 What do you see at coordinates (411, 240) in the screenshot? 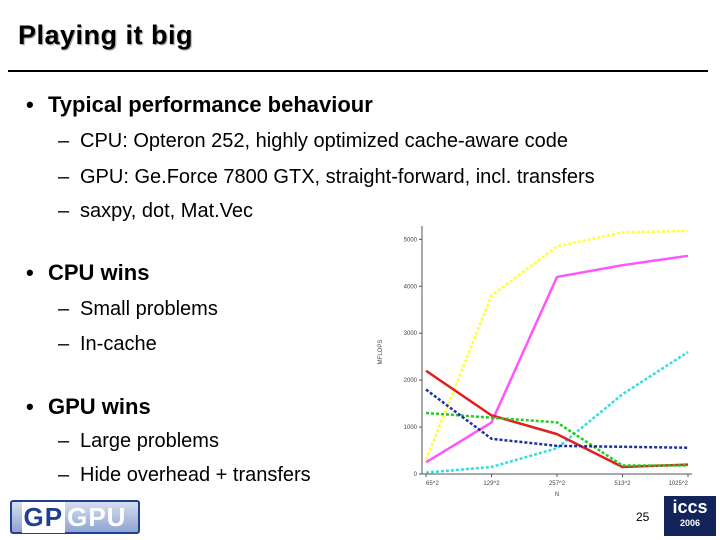
I see `y-tick-label: 5000` at bounding box center [411, 240].